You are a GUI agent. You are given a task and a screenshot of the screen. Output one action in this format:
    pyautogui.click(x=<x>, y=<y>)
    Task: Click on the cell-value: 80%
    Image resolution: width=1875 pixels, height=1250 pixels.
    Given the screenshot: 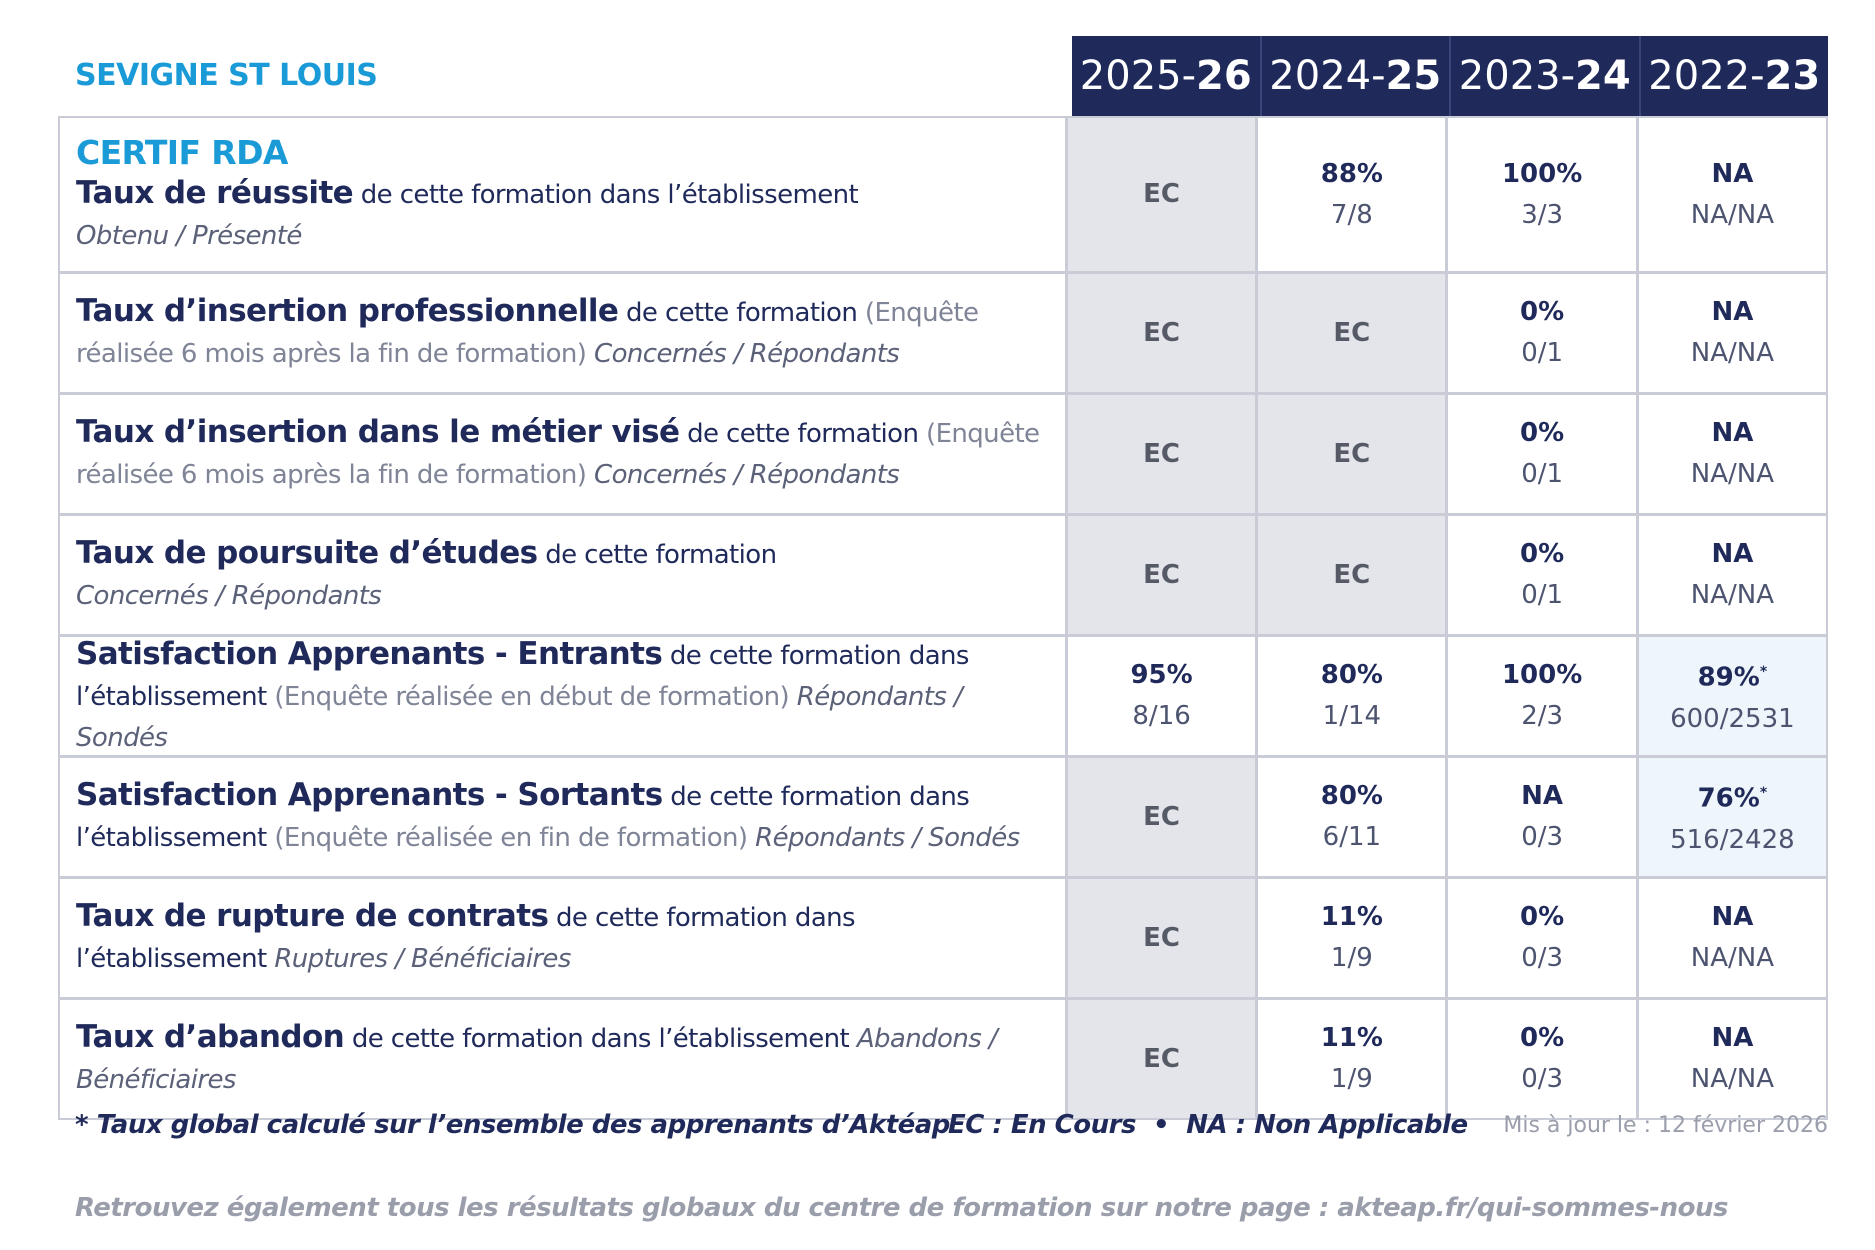 What is the action you would take?
    pyautogui.click(x=1351, y=796)
    